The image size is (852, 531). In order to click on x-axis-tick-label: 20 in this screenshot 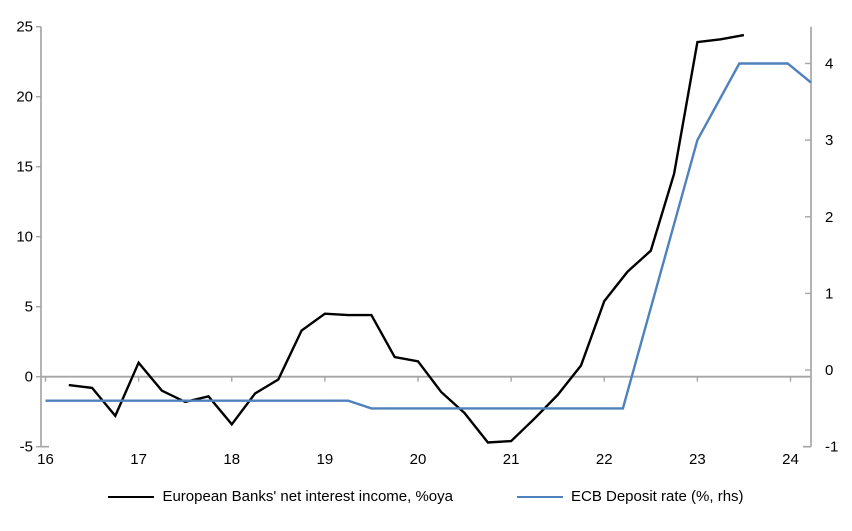, I will do `click(418, 459)`.